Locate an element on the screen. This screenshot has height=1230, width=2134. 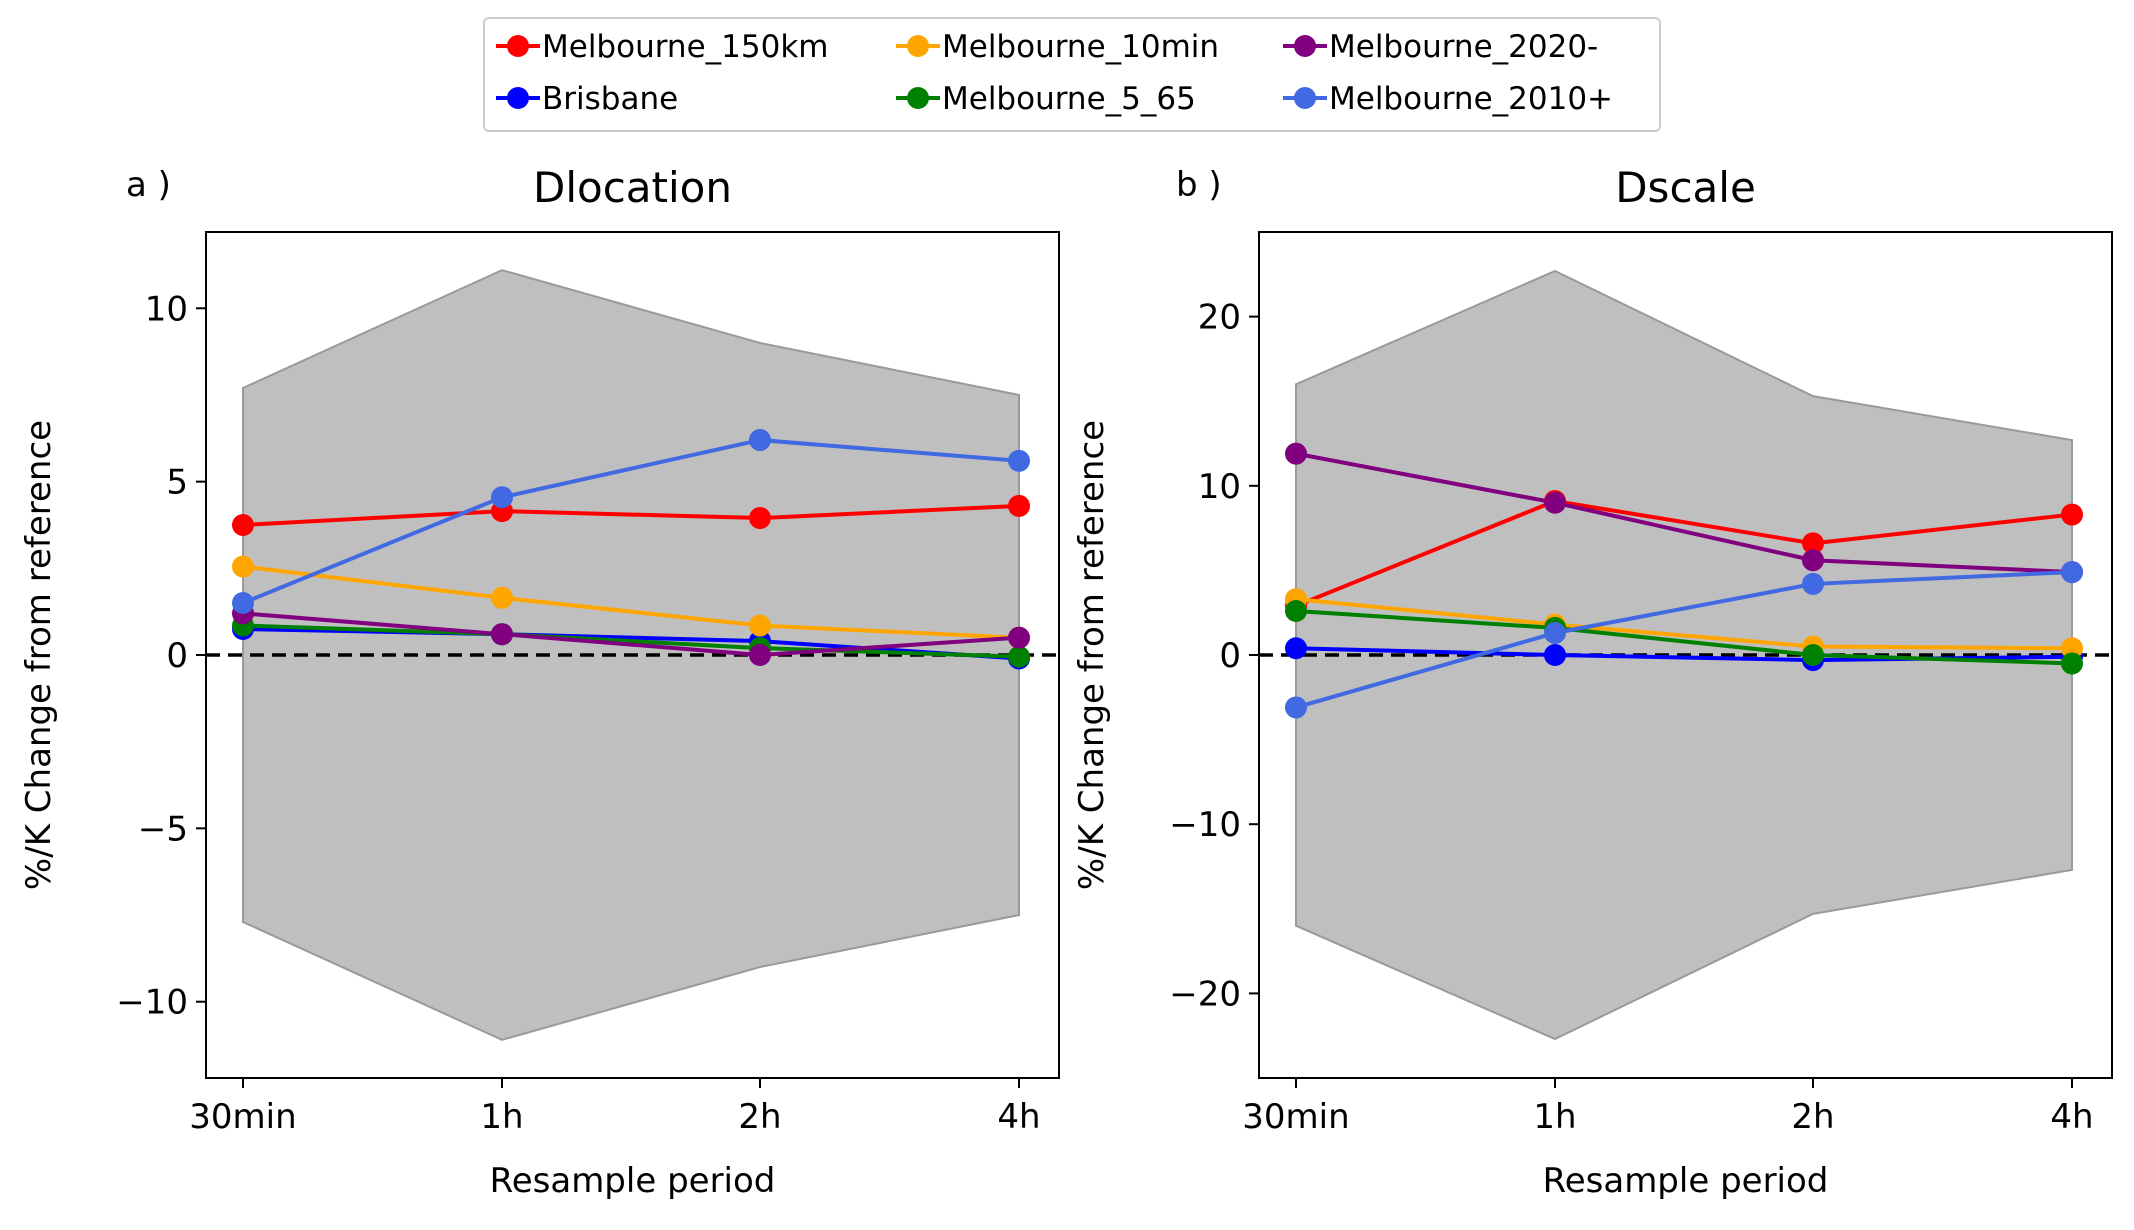
legend-box is located at coordinates (1072, 74).